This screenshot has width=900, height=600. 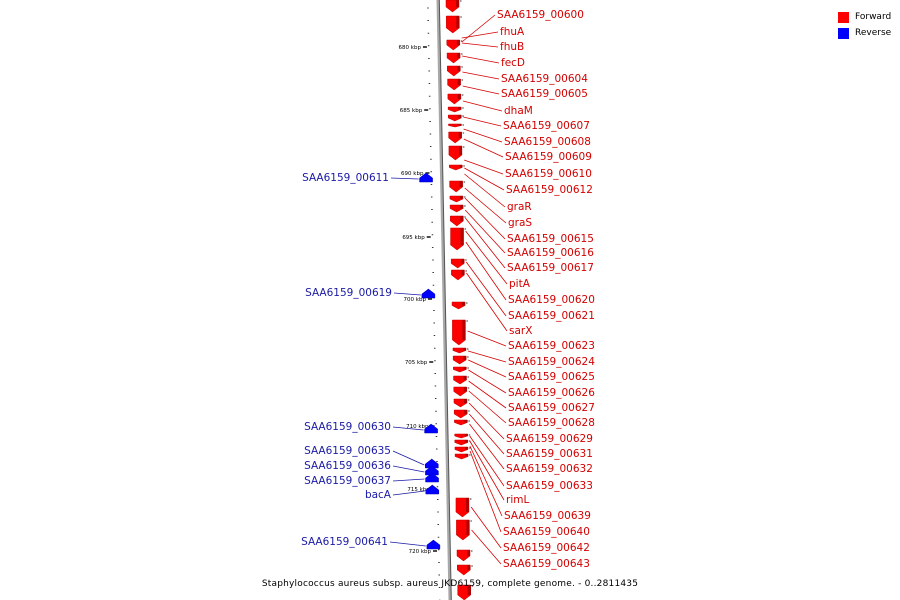 What do you see at coordinates (549, 486) in the screenshot?
I see `forward-gene-label: SAA6159_00633` at bounding box center [549, 486].